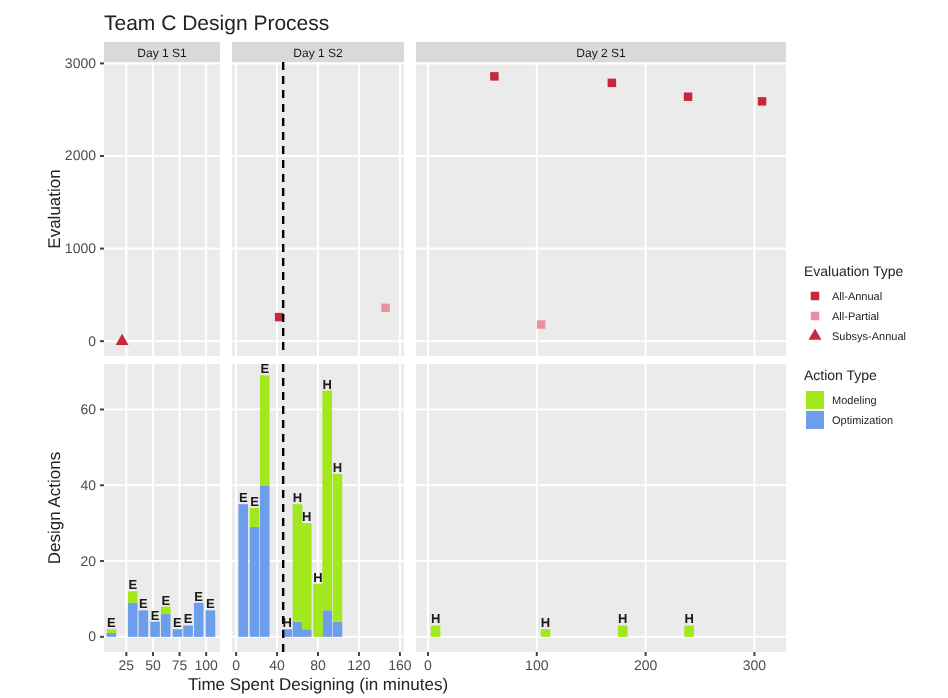 This screenshot has width=948, height=698. I want to click on chart-title: Team C Design Process, so click(217, 24).